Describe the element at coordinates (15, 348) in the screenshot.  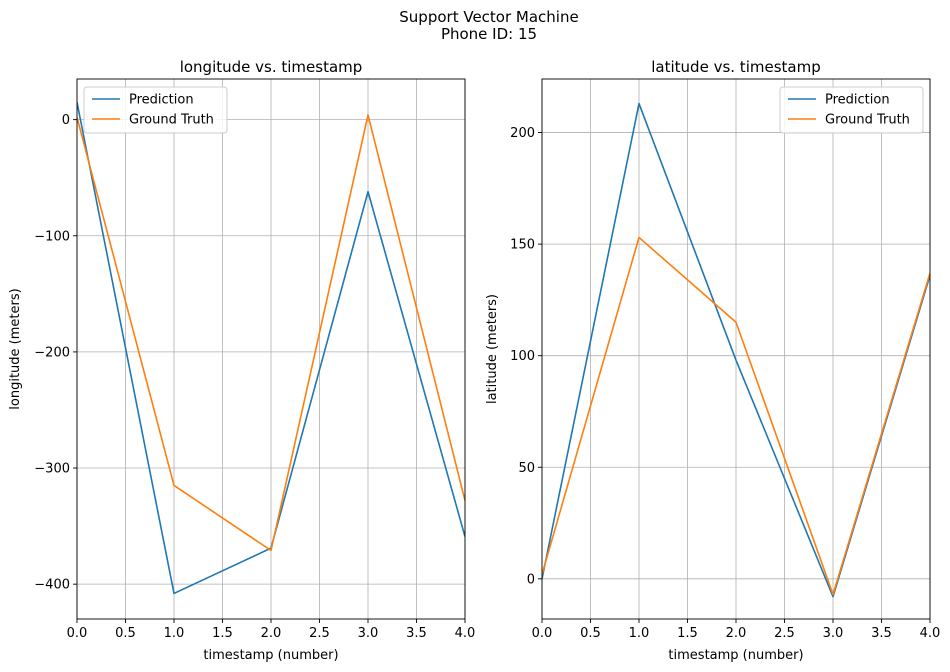
I see `y-axis-label: longitude (meters)` at that location.